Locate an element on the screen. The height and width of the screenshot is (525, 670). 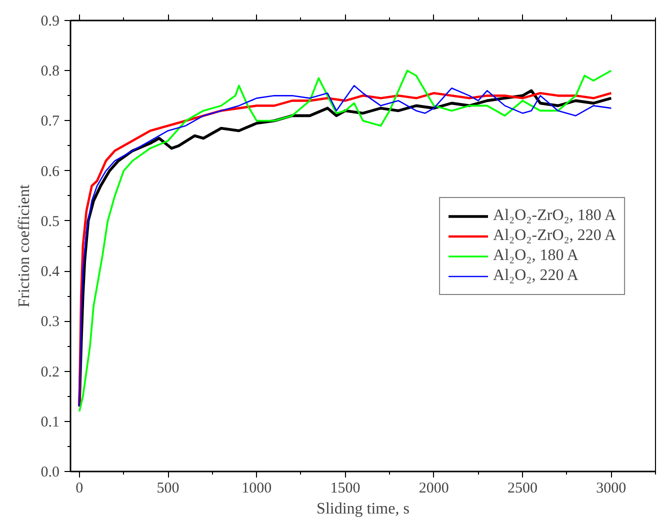
y-tick-label: 0.5 is located at coordinates (50, 222).